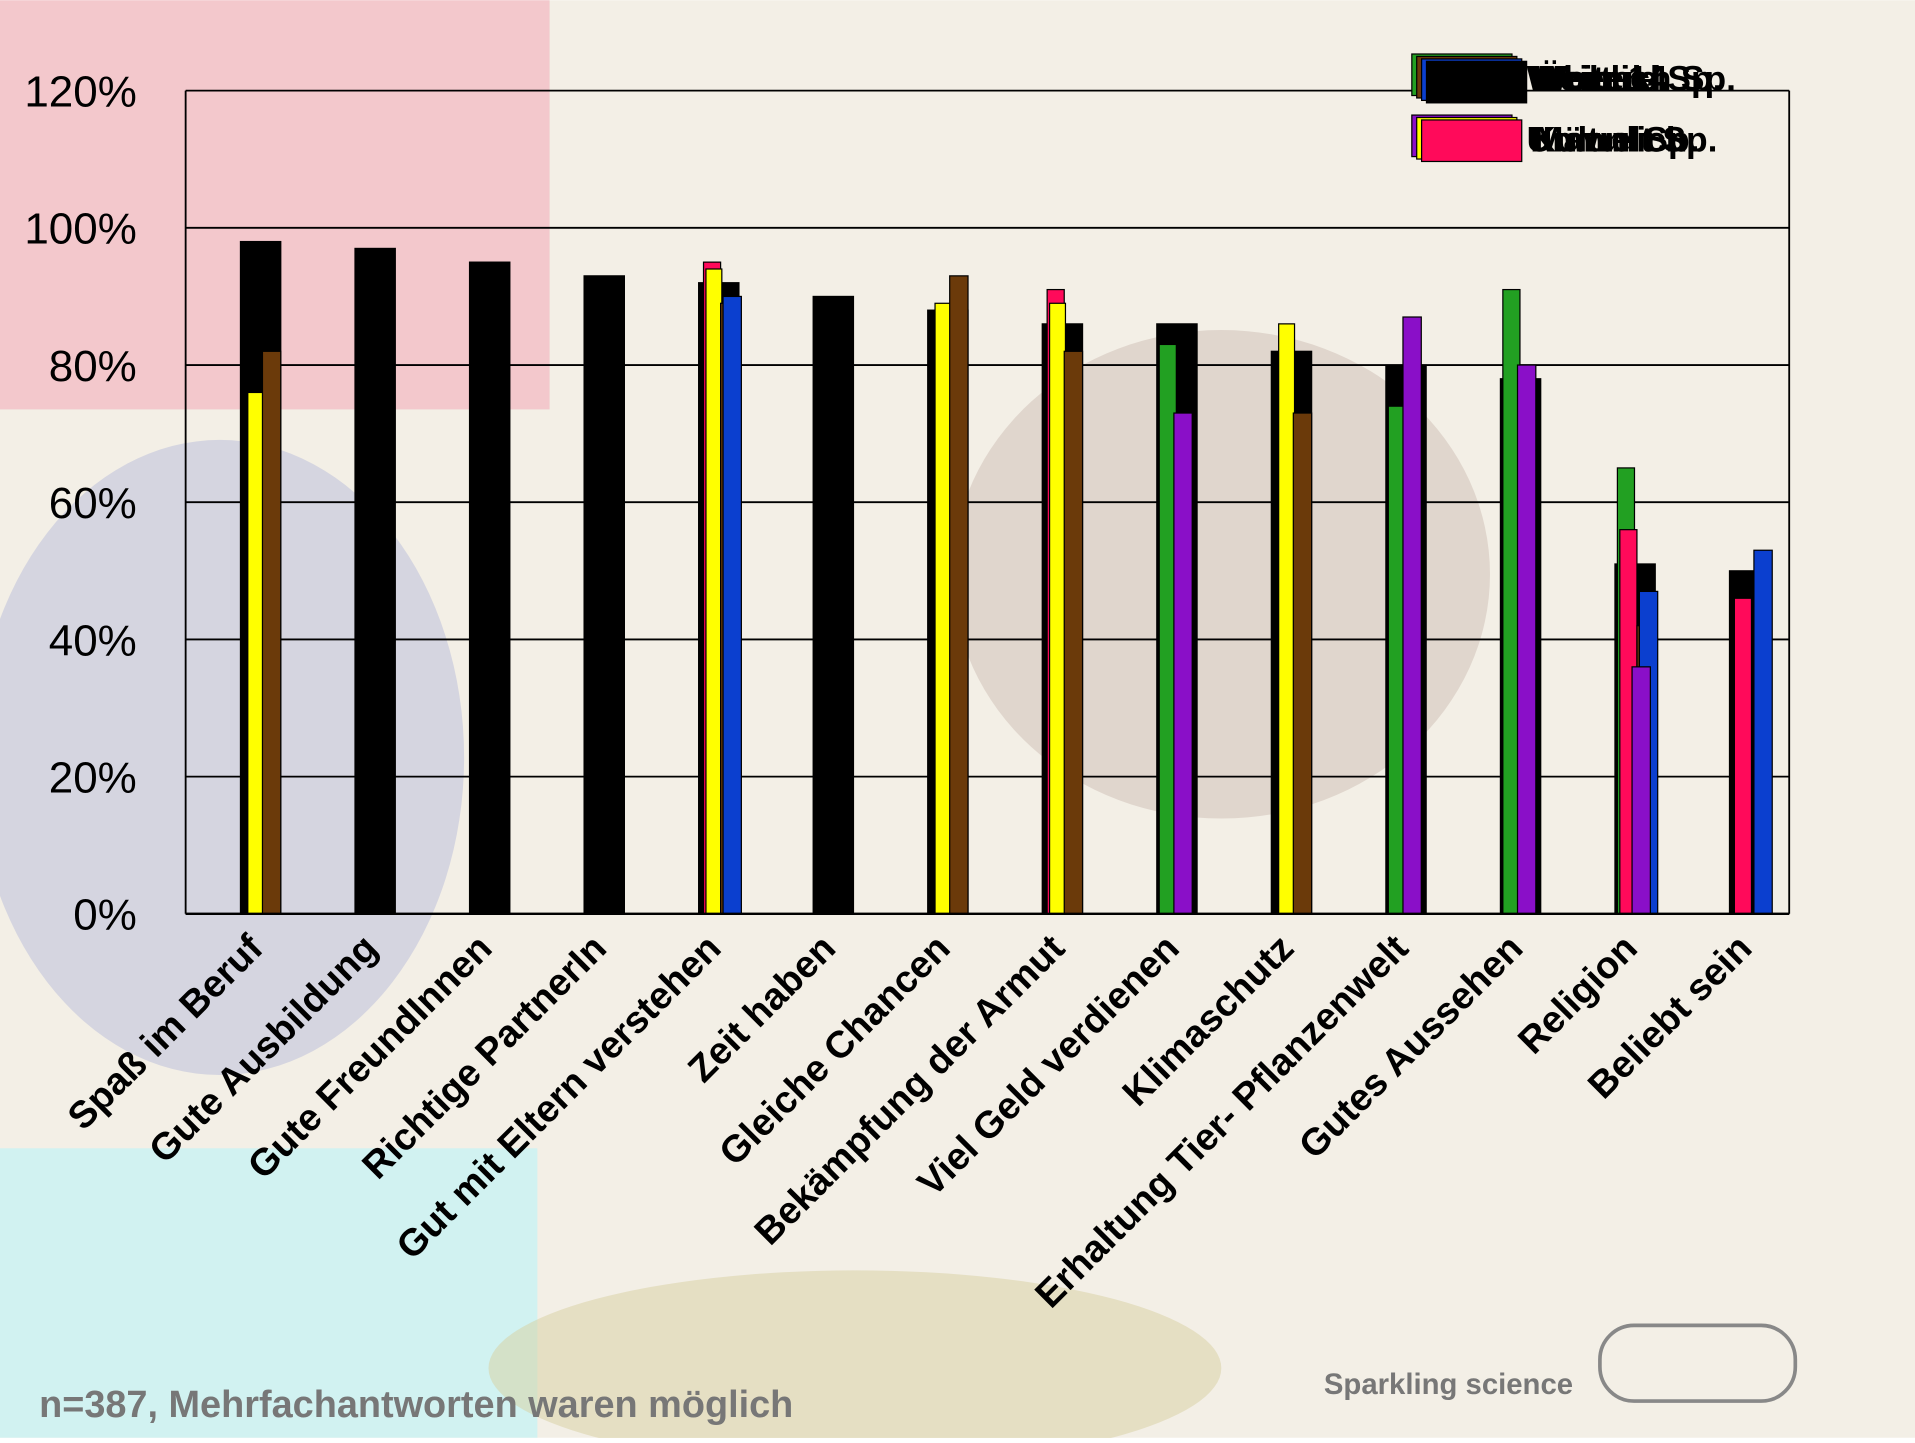  I want to click on y-tick-label: 20%, so click(93, 777).